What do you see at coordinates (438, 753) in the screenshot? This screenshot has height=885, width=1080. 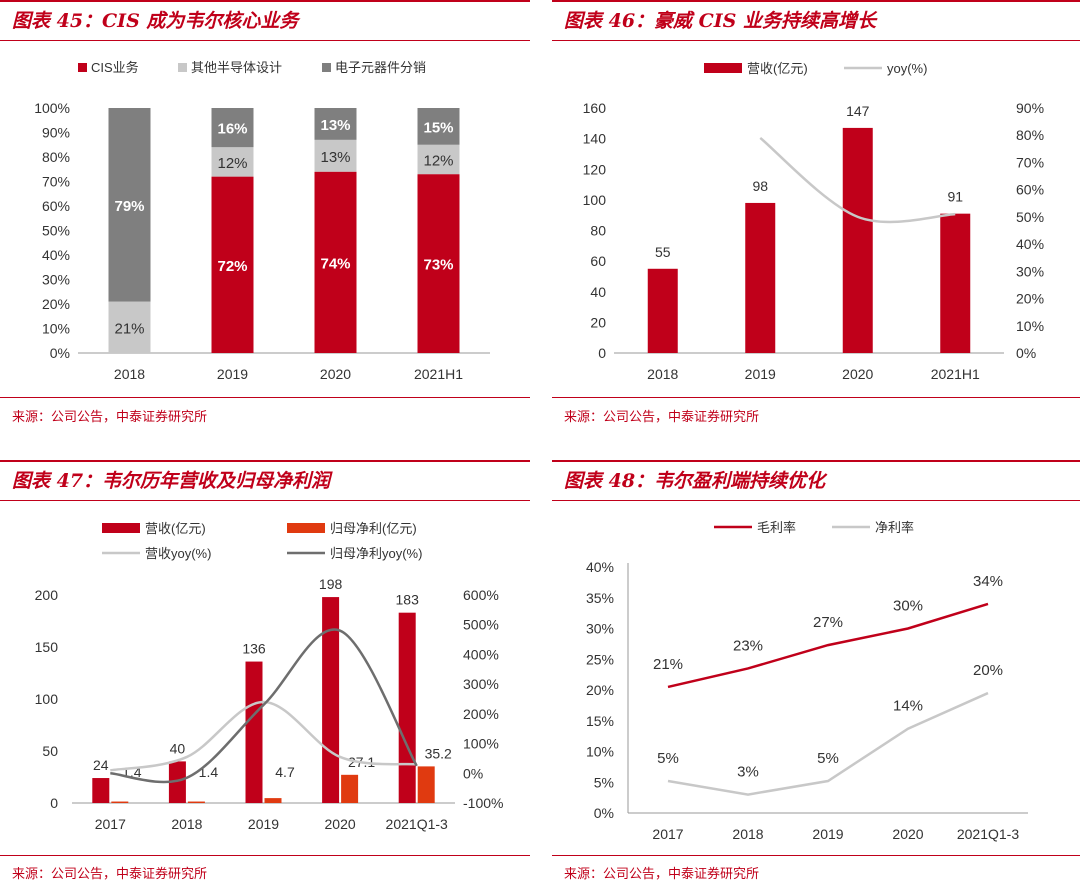 I see `data-label-47: 35.2` at bounding box center [438, 753].